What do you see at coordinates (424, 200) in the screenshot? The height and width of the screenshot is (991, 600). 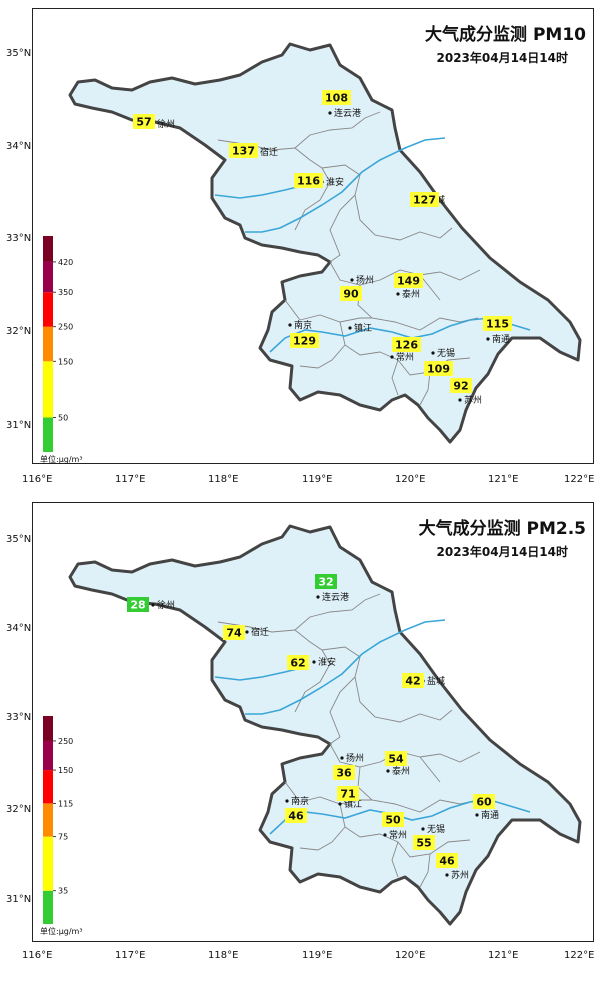 I see `city-value: 127` at bounding box center [424, 200].